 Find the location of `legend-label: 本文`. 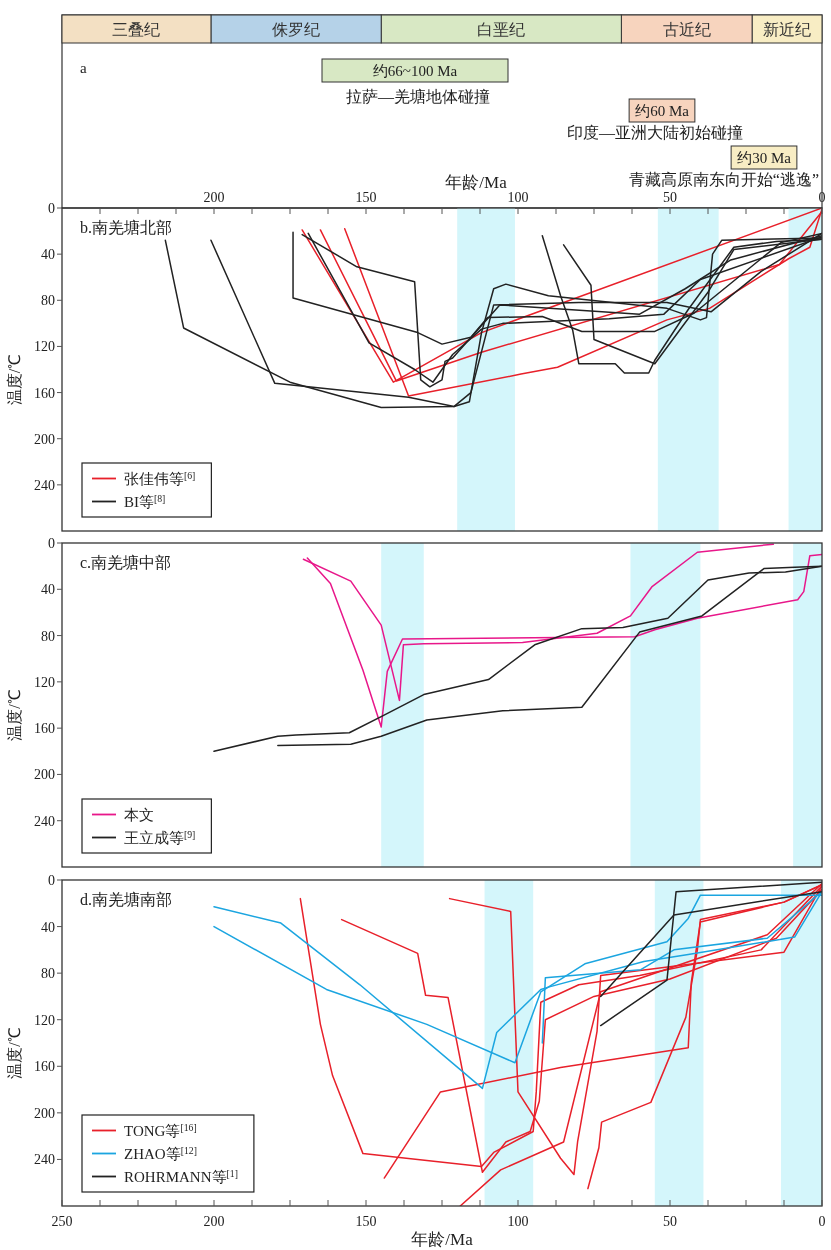

legend-label: 本文 is located at coordinates (139, 814).